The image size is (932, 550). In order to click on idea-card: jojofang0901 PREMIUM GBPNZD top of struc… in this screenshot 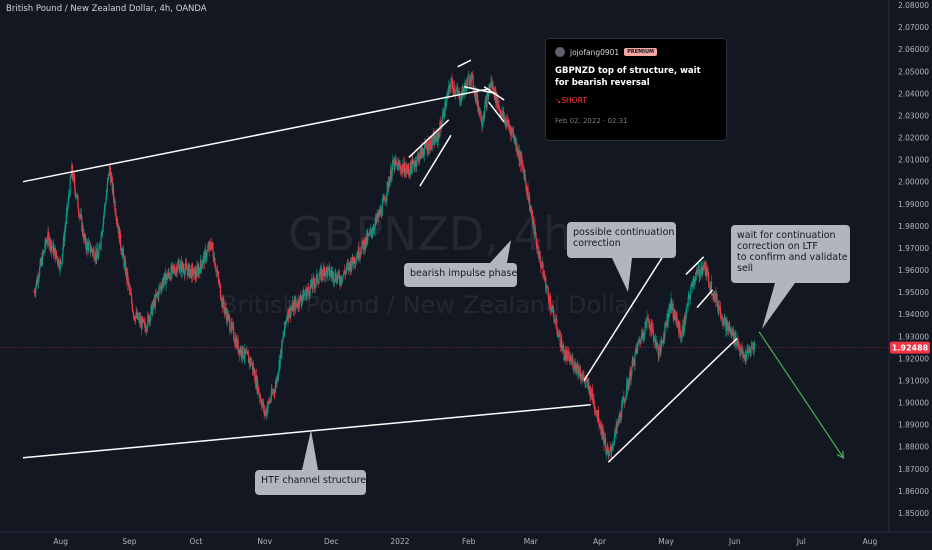, I will do `click(636, 89)`.